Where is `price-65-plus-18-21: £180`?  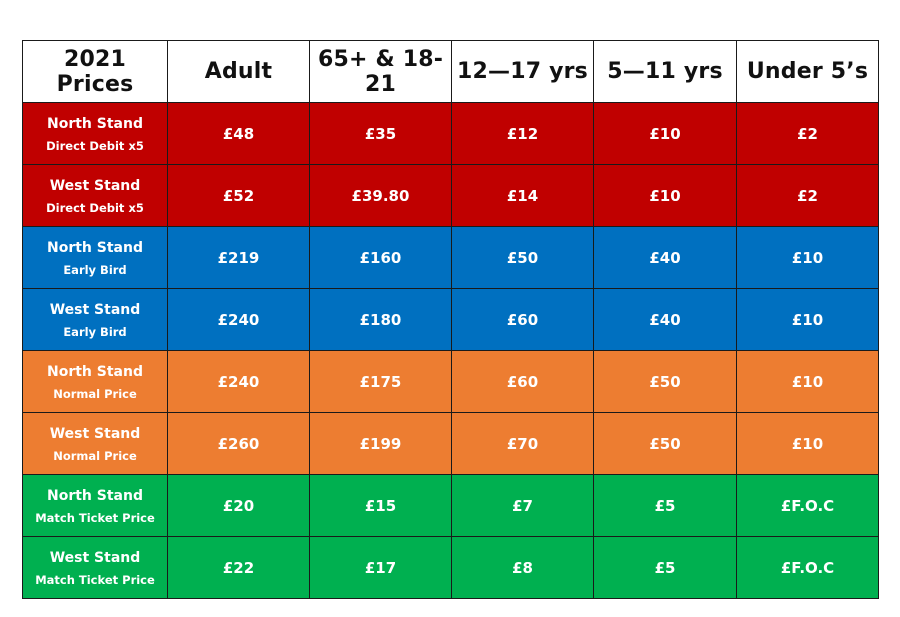
price-65-plus-18-21: £180 is located at coordinates (380, 319).